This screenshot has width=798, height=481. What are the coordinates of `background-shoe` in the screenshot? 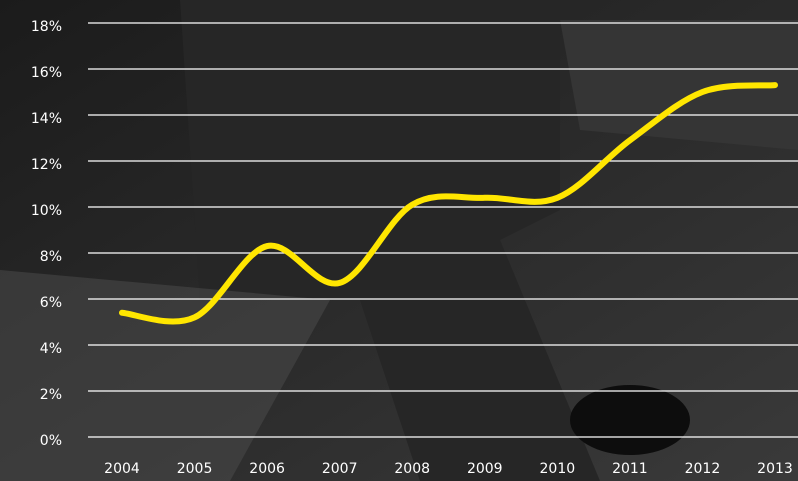 It's located at (630, 420).